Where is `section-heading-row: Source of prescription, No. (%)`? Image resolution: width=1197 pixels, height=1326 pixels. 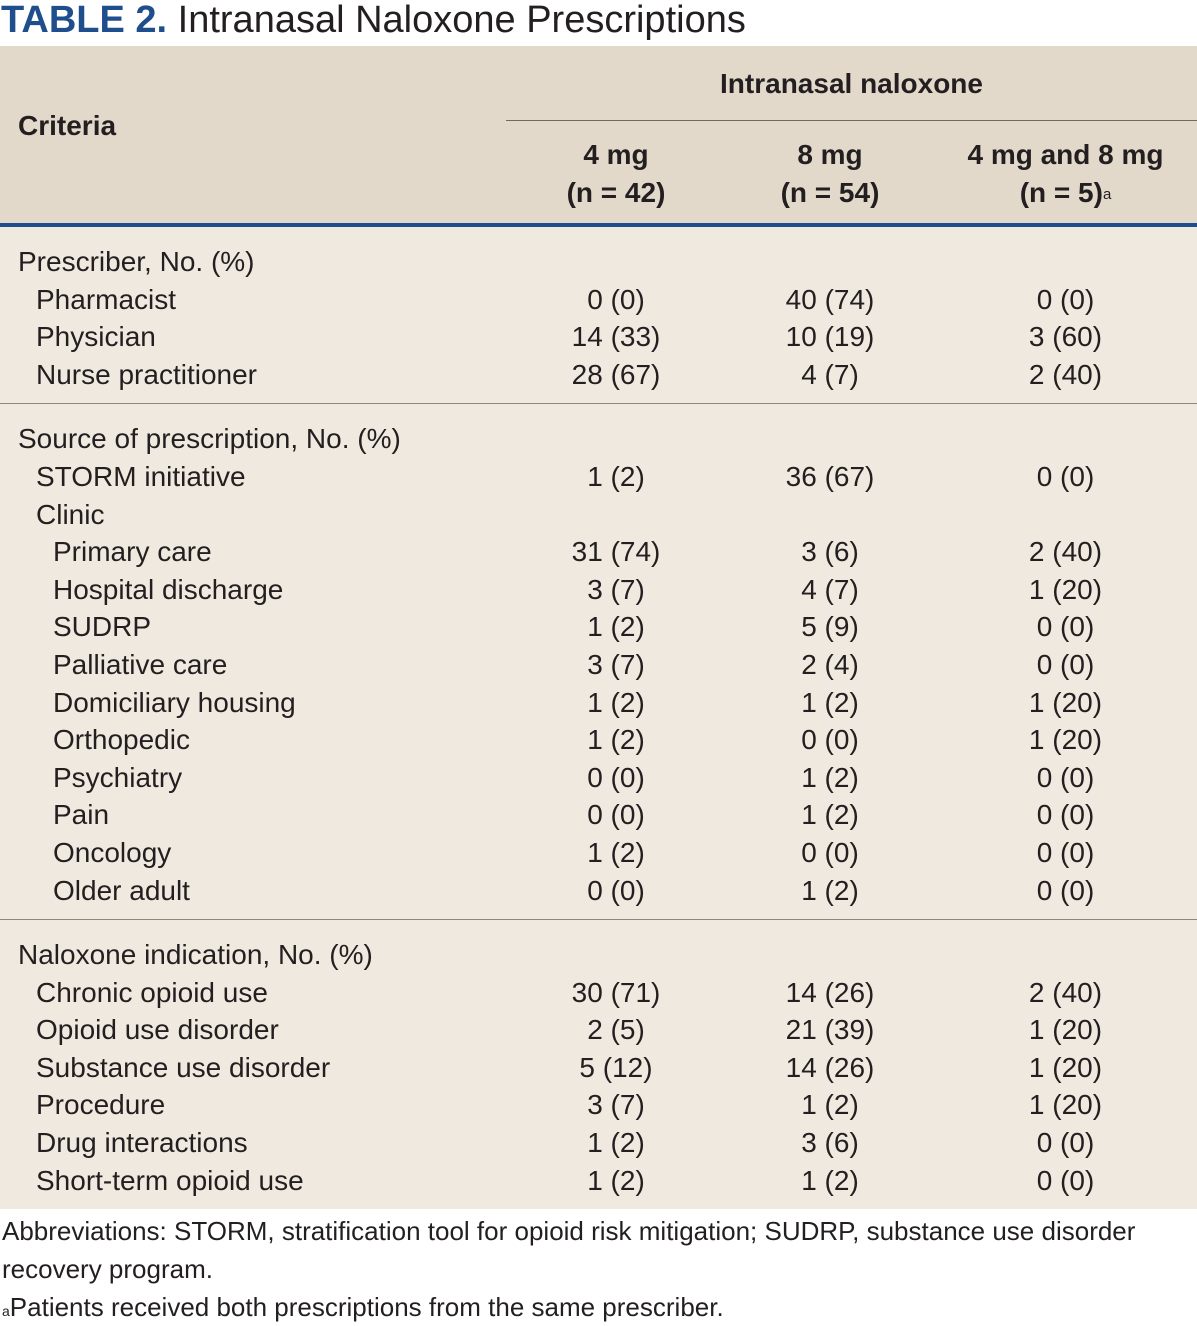 section-heading-row: Source of prescription, No. (%) is located at coordinates (598, 431).